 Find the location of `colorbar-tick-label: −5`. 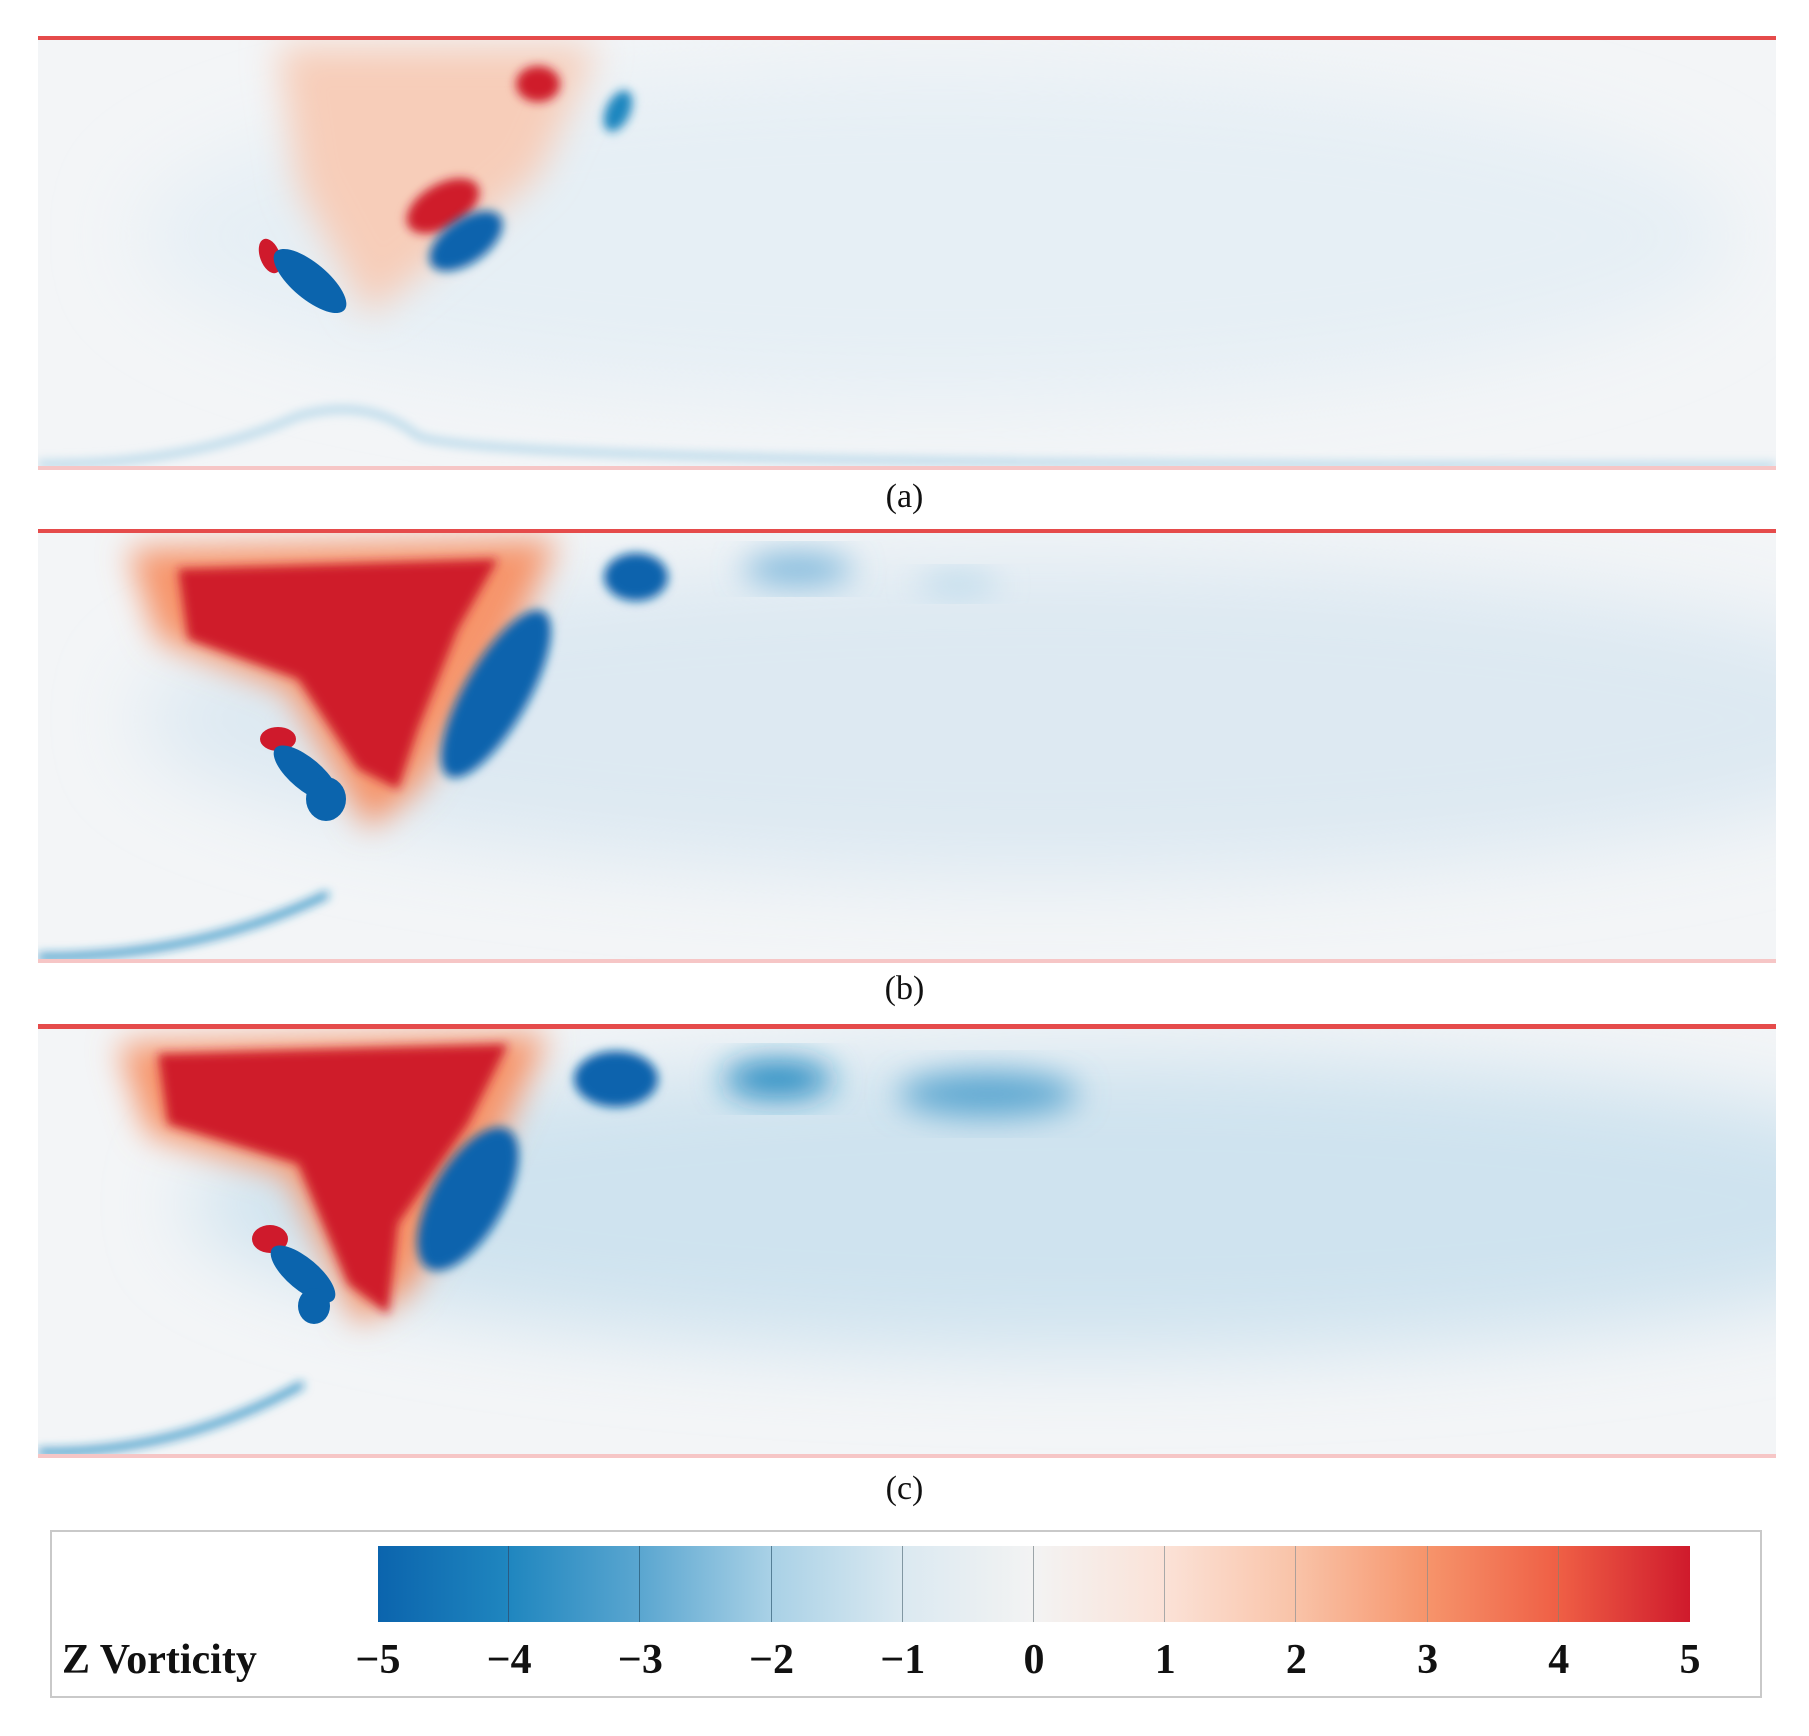

colorbar-tick-label: −5 is located at coordinates (378, 1660).